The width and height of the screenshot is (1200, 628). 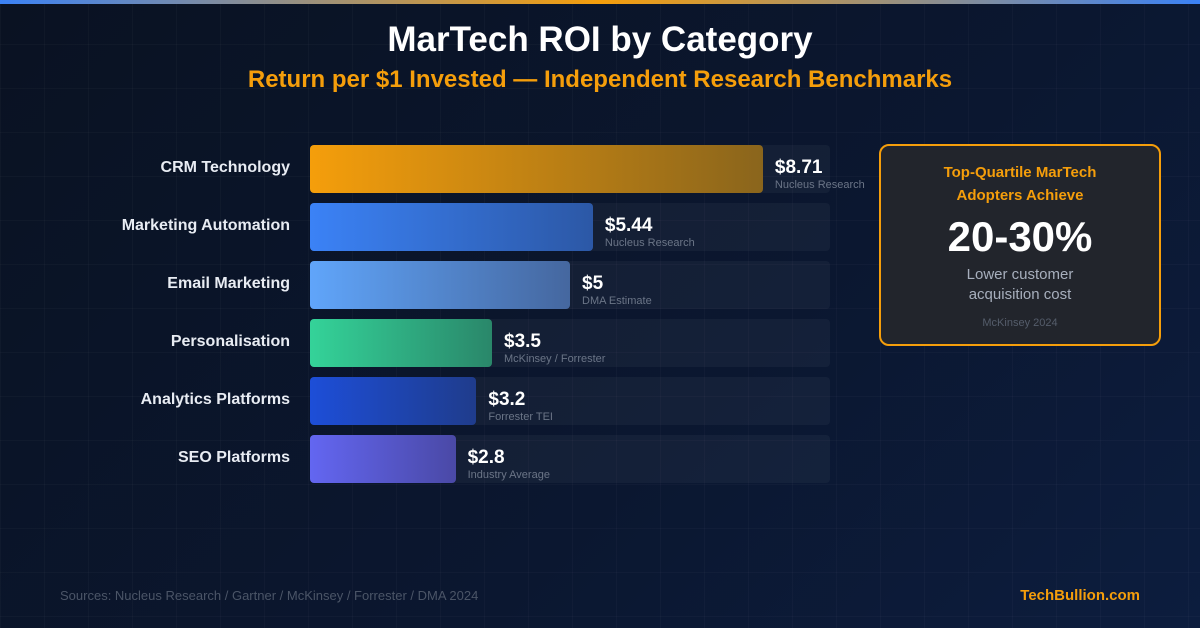 I want to click on source-label: Industry Average, so click(x=508, y=475).